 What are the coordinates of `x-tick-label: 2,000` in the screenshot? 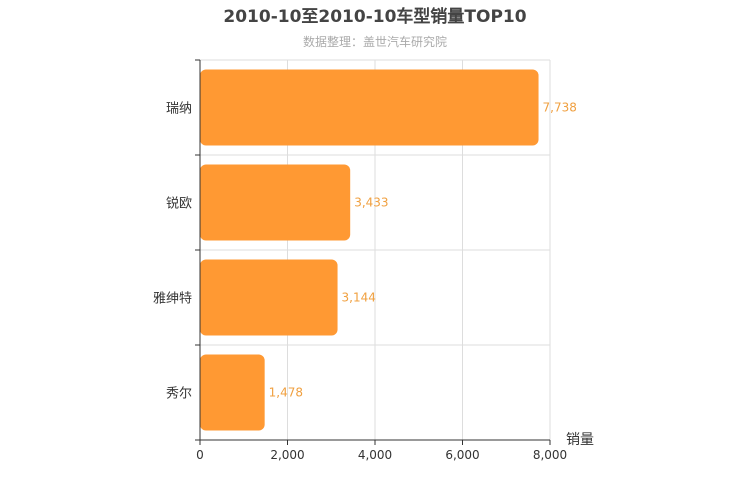 It's located at (287, 455).